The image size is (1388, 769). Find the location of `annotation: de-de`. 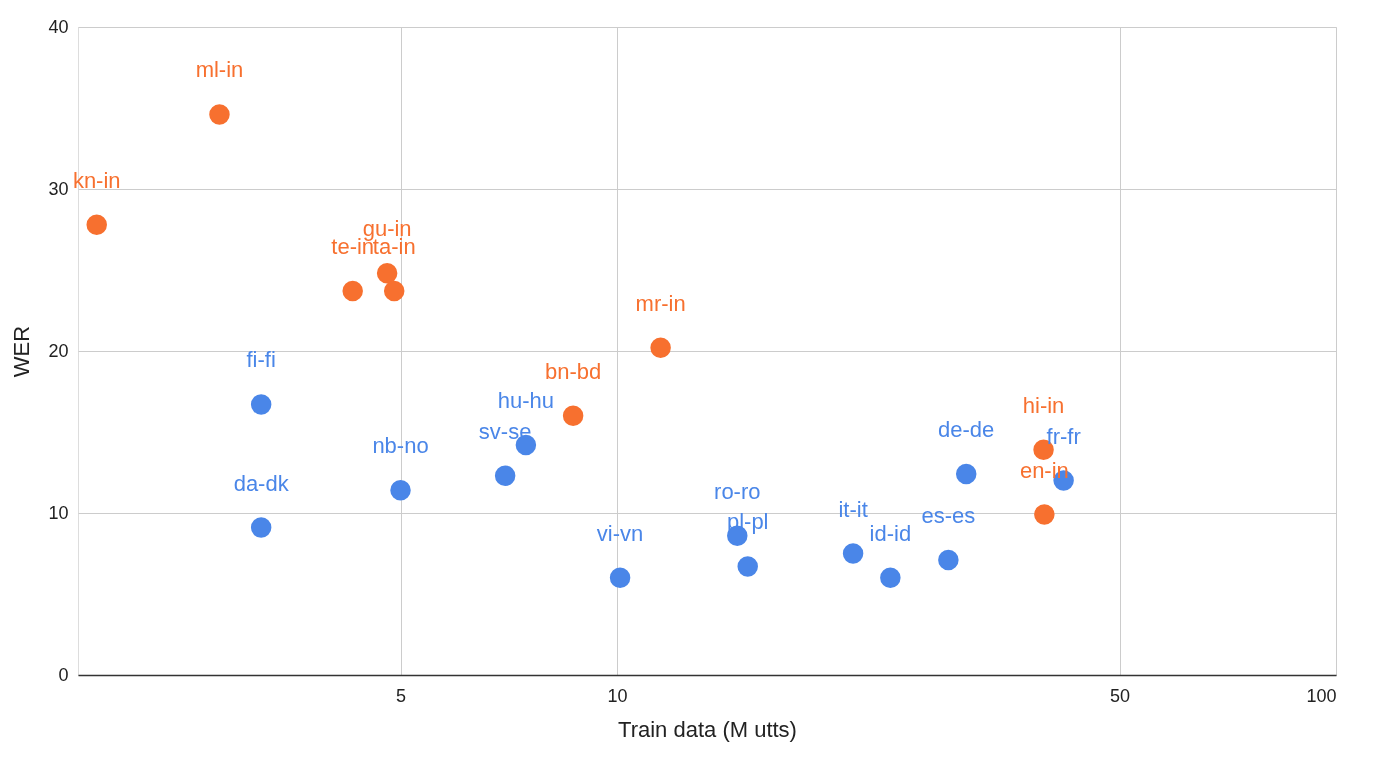

annotation: de-de is located at coordinates (966, 430).